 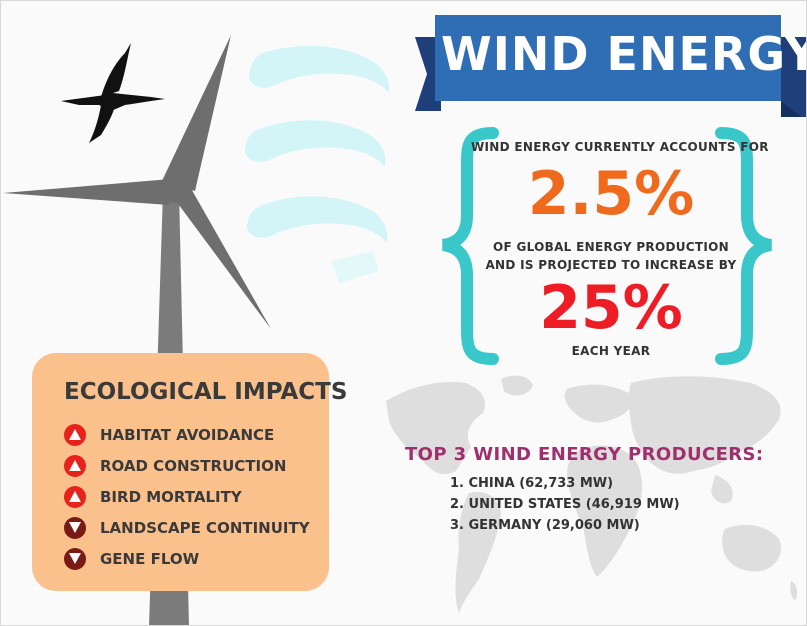 I want to click on stat-end-text: EACH YEAR, so click(x=611, y=351).